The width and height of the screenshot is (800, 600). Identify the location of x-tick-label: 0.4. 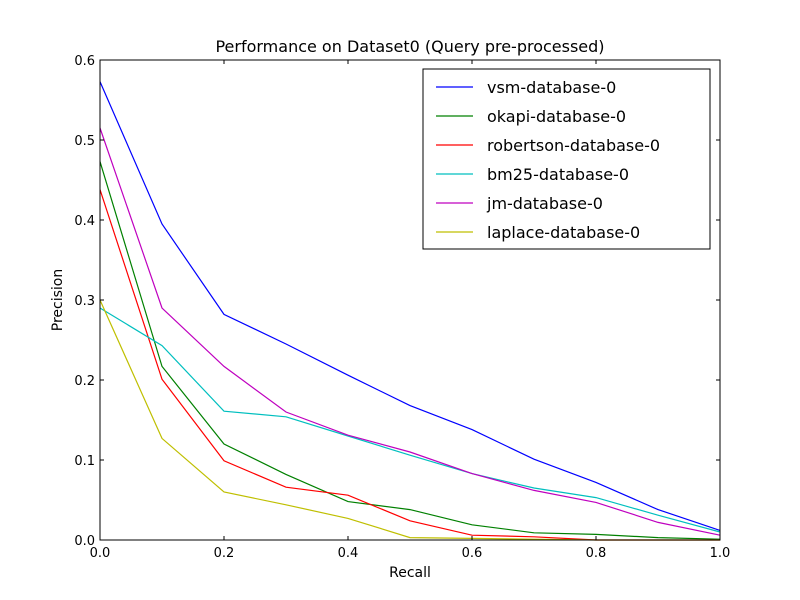
(348, 553).